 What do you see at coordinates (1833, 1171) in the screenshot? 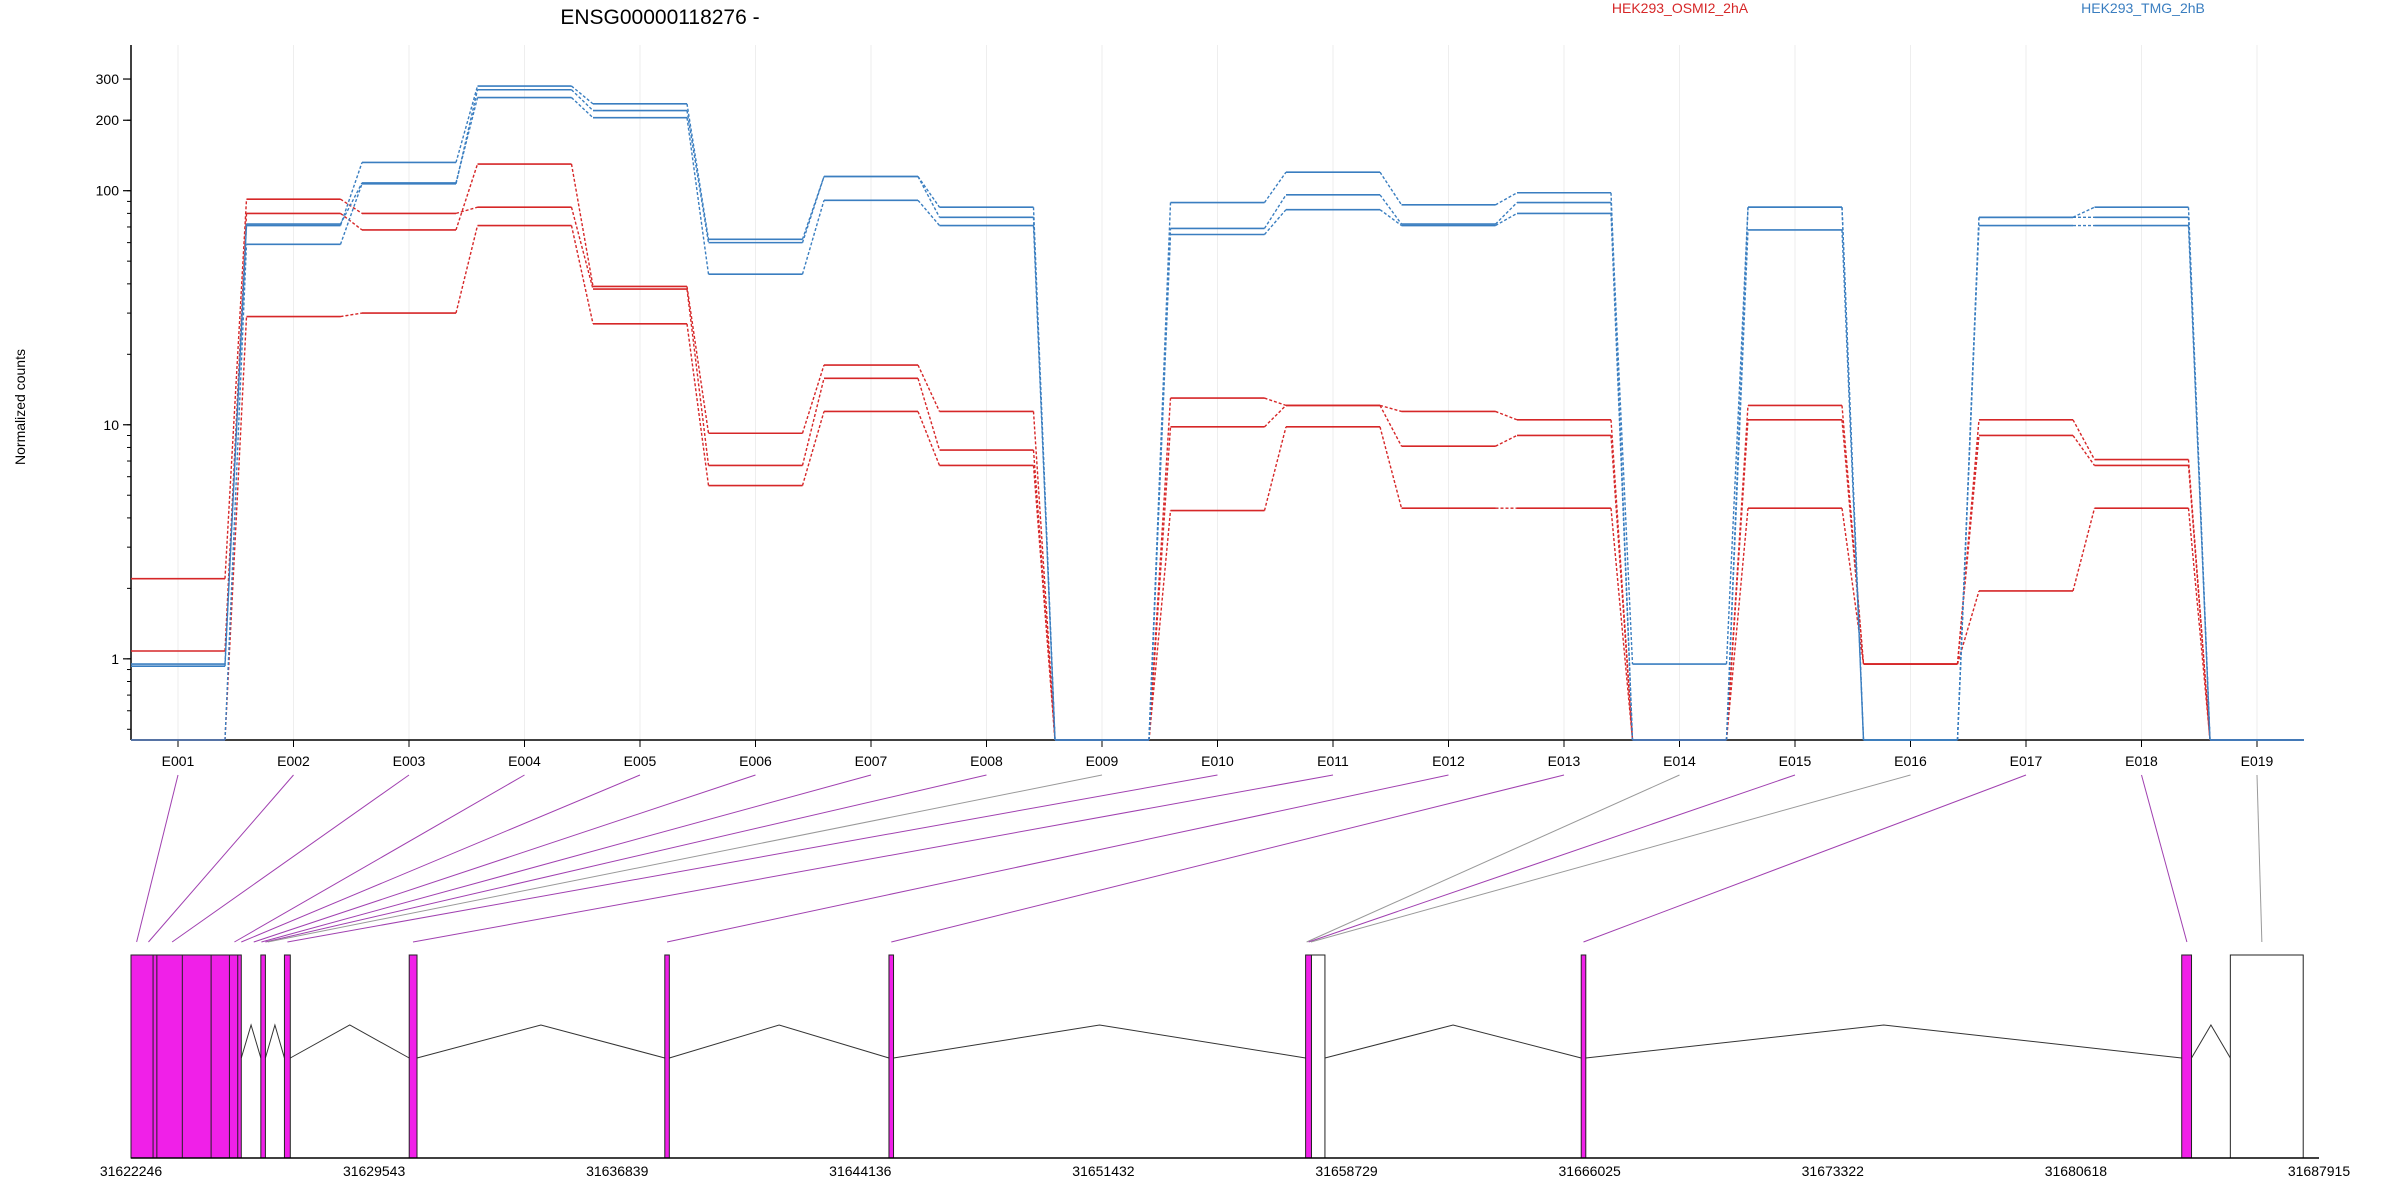
I see `genomic-tick-label: 31673322` at bounding box center [1833, 1171].